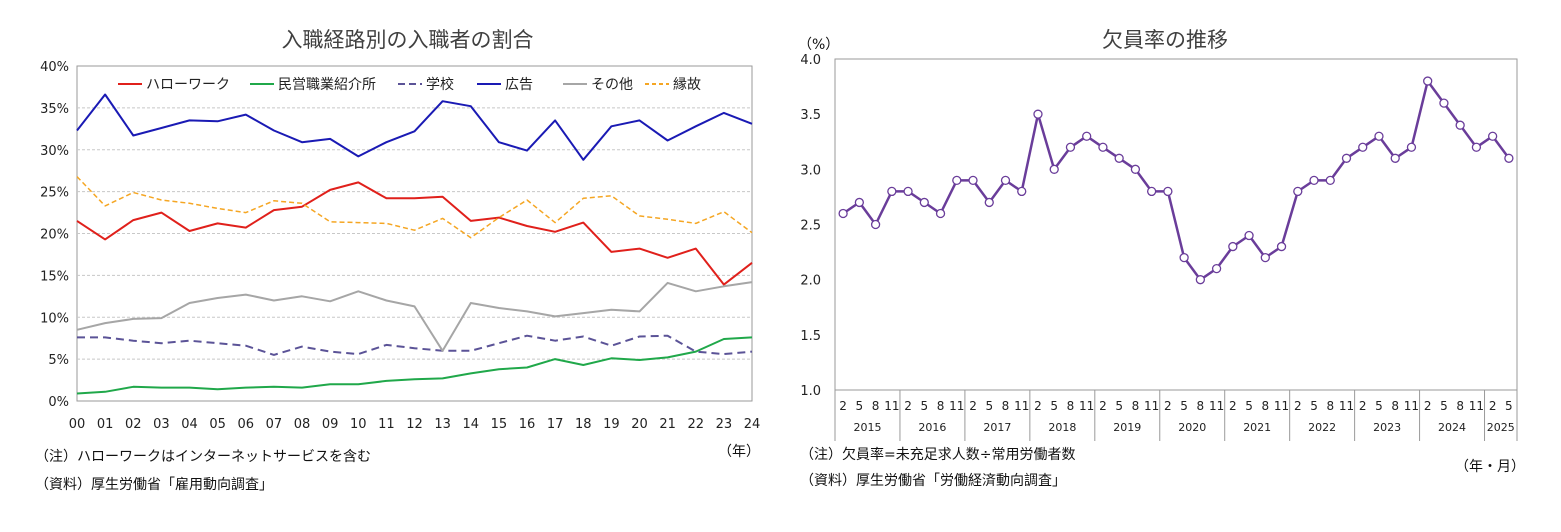  I want to click on left-x-tick-label: 00, so click(77, 424).